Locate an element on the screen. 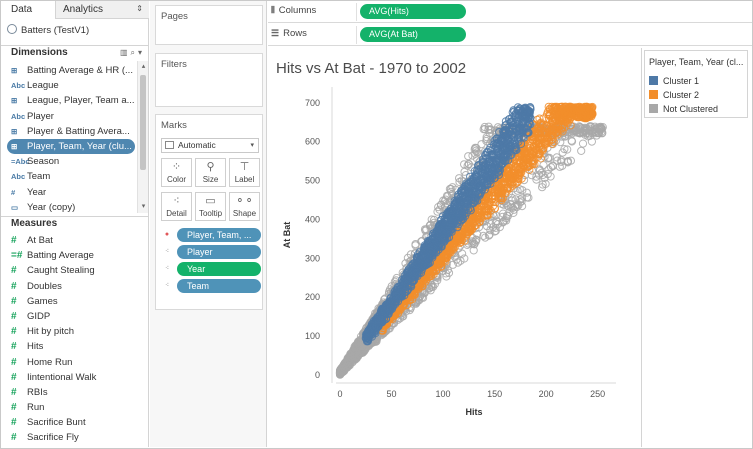  measure-type-icon: # is located at coordinates (14, 316).